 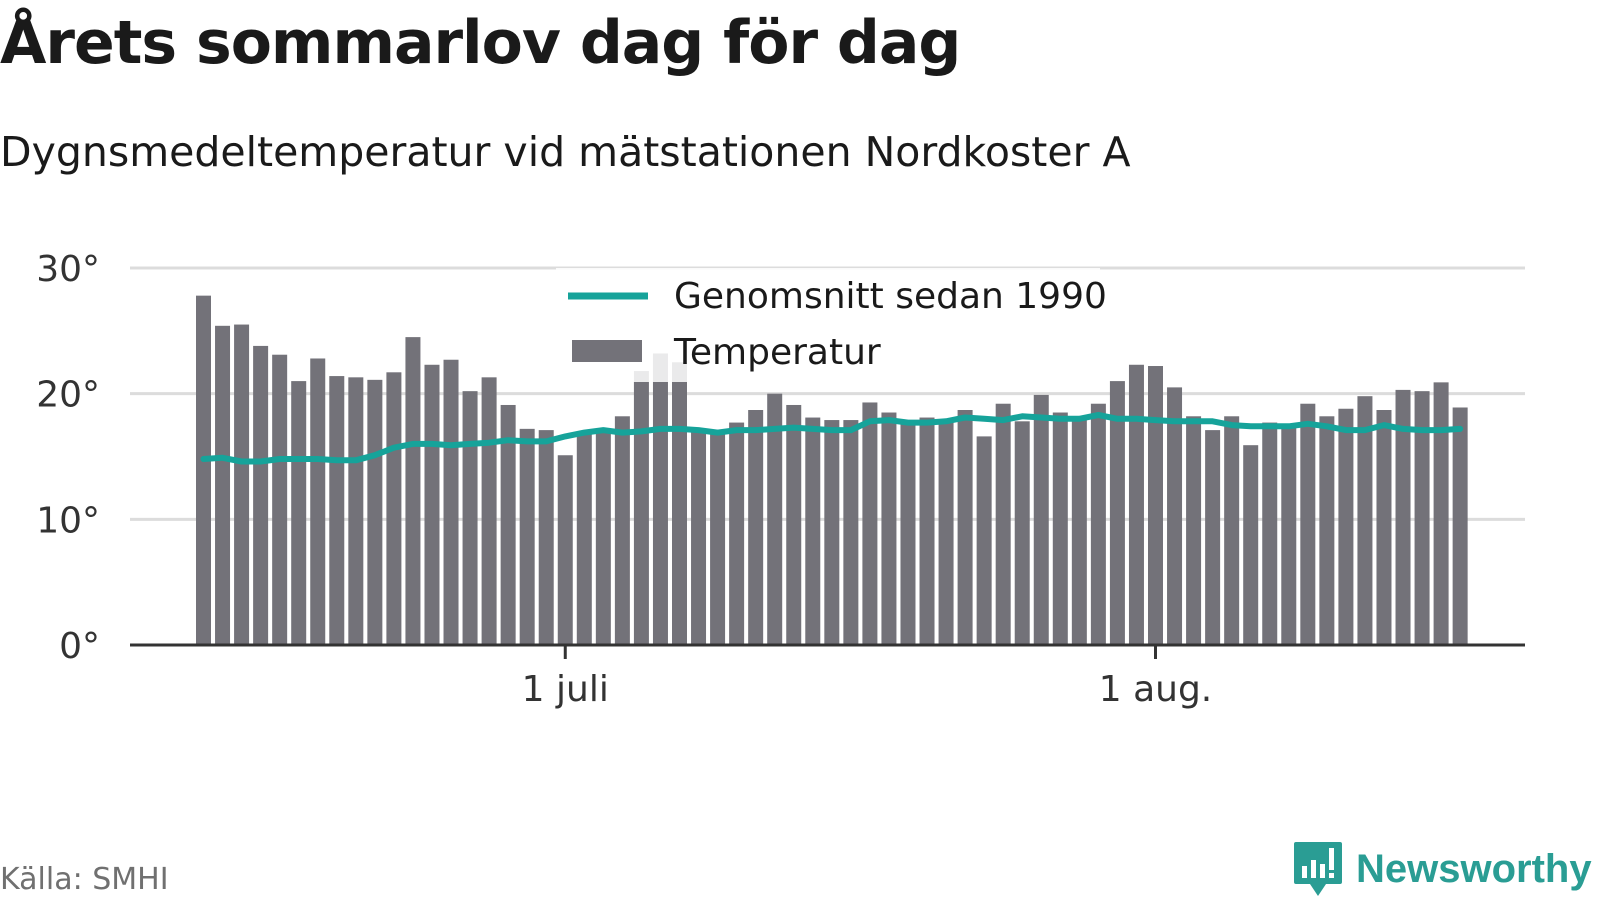 I want to click on y-tick-label: 30°, so click(x=68, y=269).